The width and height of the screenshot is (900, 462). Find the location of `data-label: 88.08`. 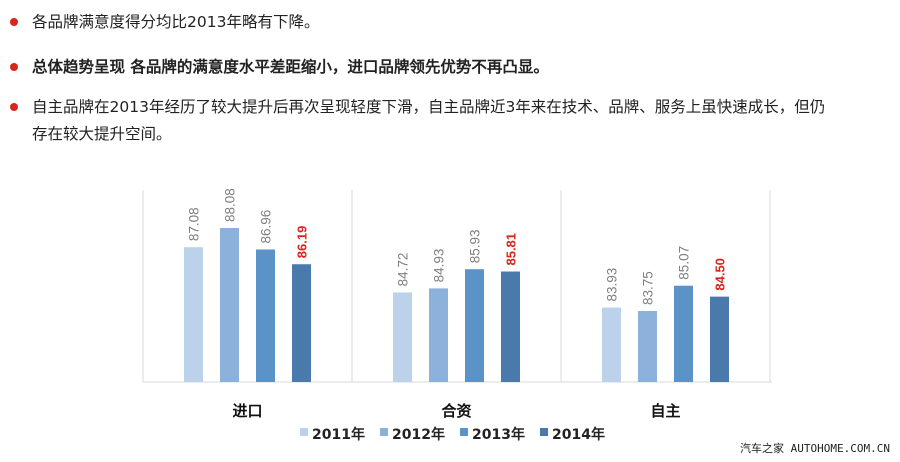

data-label: 88.08 is located at coordinates (230, 205).